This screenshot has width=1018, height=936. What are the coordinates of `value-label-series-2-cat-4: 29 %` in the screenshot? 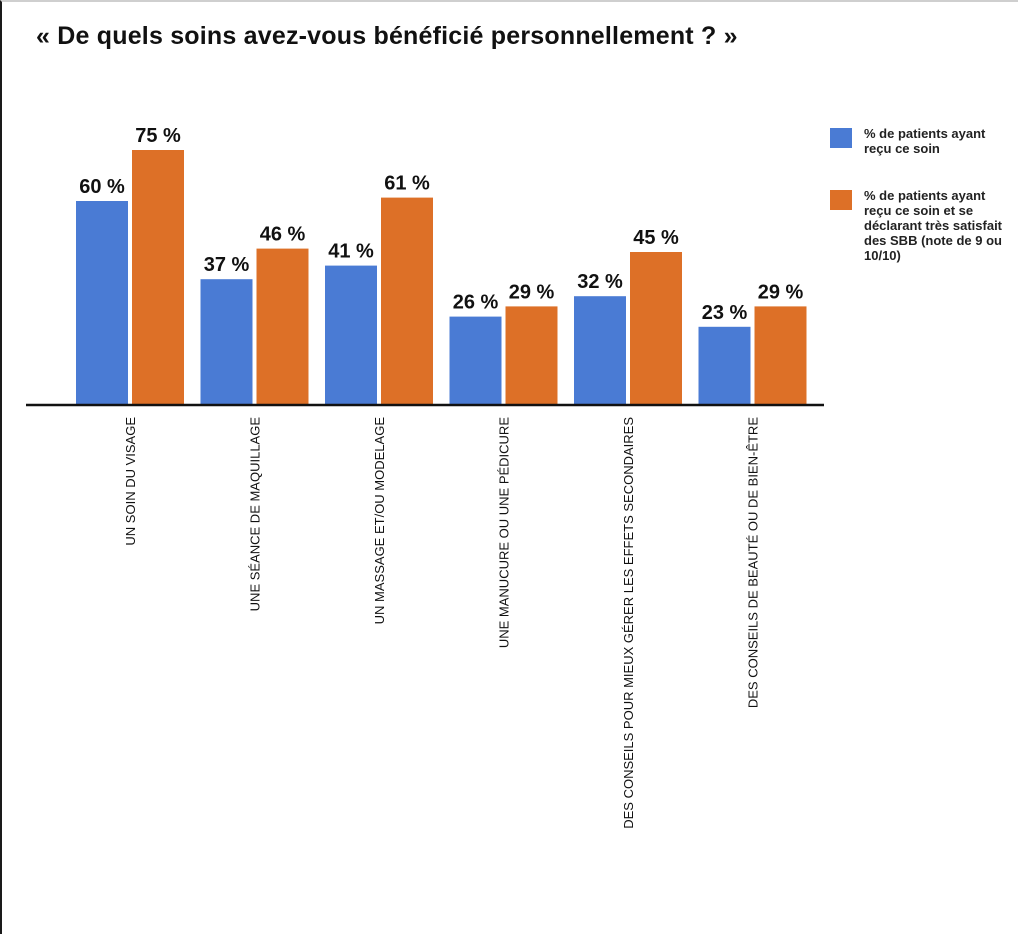 It's located at (532, 292).